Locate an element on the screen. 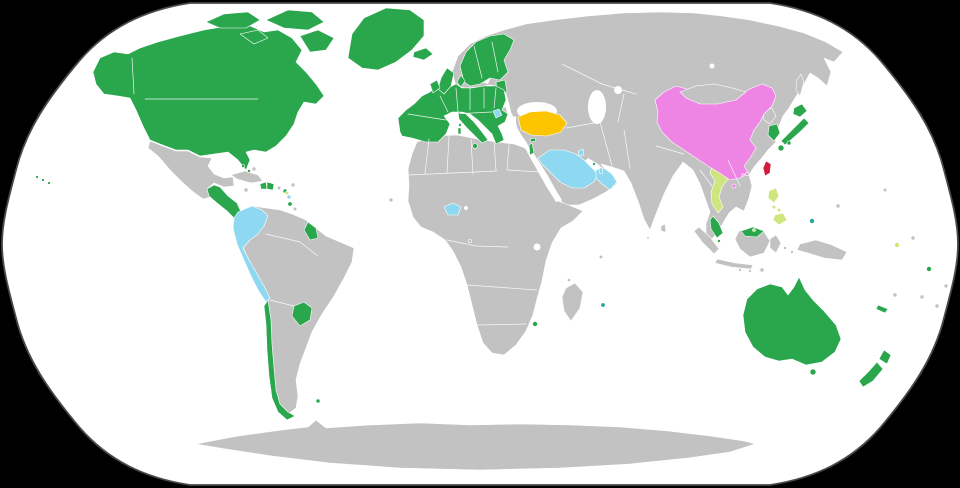 This screenshot has width=960, height=488. country-brunei is located at coordinates (754, 230).